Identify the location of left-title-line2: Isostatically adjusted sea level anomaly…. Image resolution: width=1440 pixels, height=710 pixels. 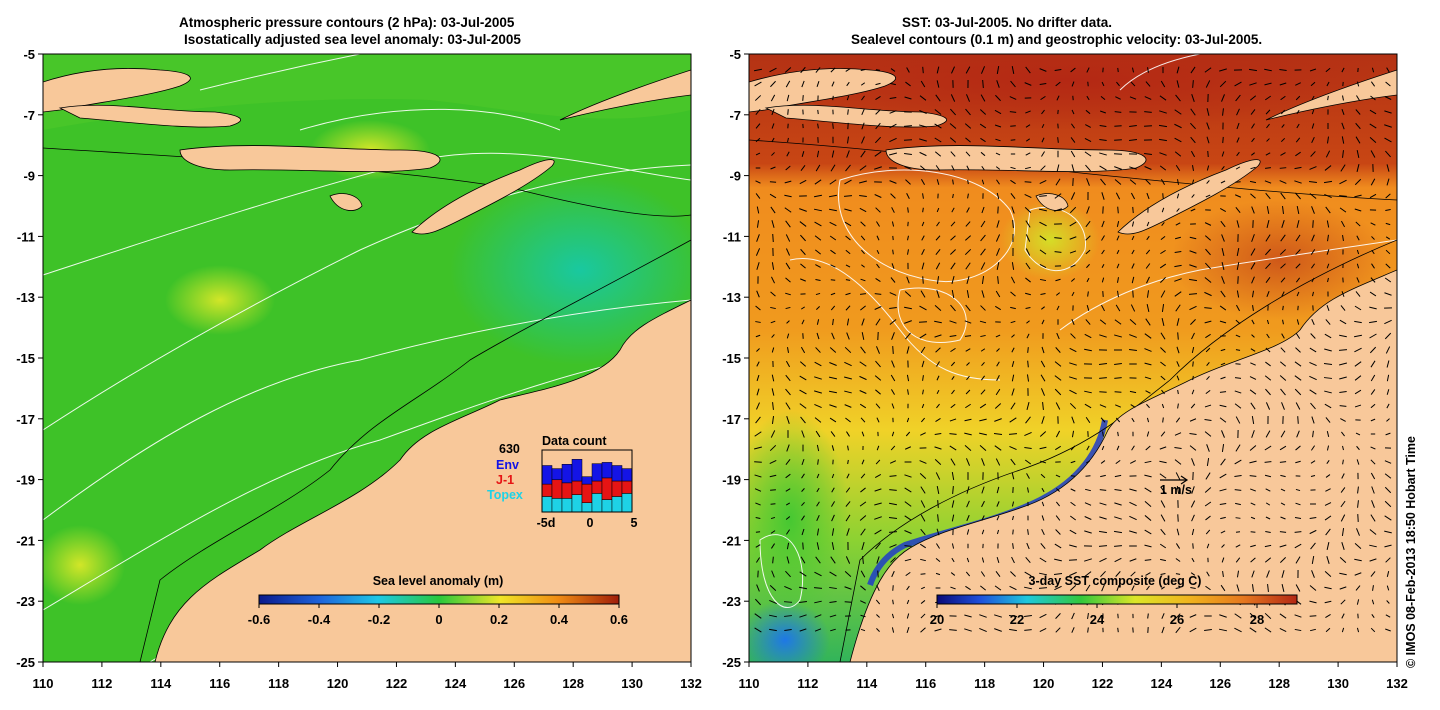
(352, 39).